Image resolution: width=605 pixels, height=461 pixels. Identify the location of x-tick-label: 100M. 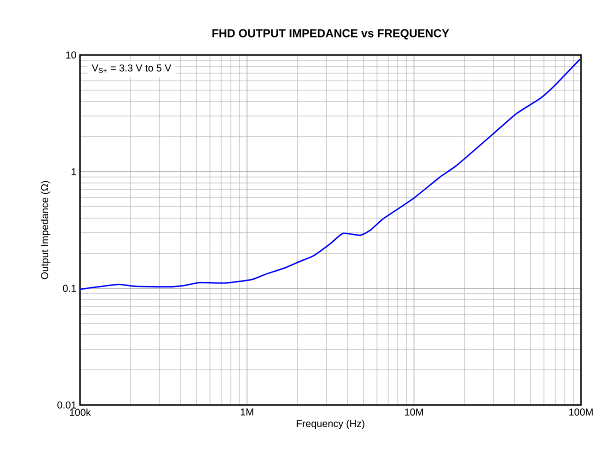
(581, 412).